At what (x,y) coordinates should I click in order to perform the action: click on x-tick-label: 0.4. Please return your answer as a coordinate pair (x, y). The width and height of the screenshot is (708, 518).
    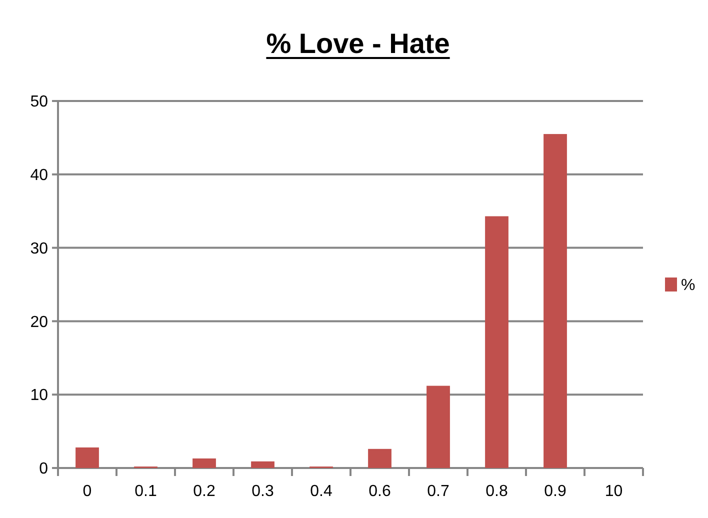
    Looking at the image, I should click on (321, 491).